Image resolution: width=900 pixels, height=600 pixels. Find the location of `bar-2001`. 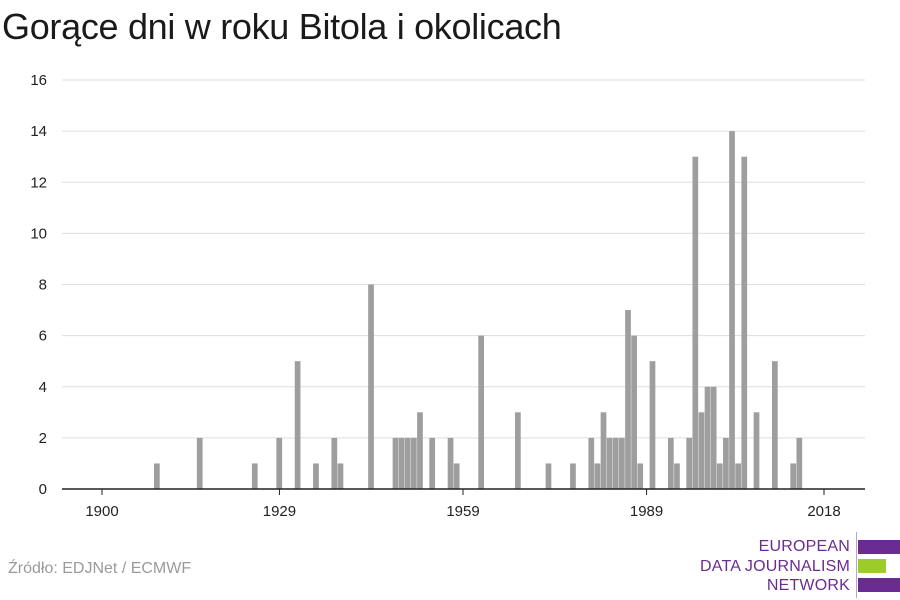

bar-2001 is located at coordinates (719, 476).